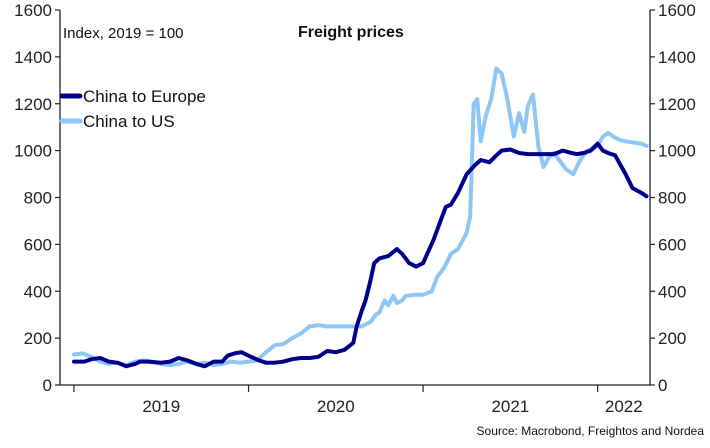 The width and height of the screenshot is (710, 448). What do you see at coordinates (662, 385) in the screenshot?
I see `y-tick-label-right: 0` at bounding box center [662, 385].